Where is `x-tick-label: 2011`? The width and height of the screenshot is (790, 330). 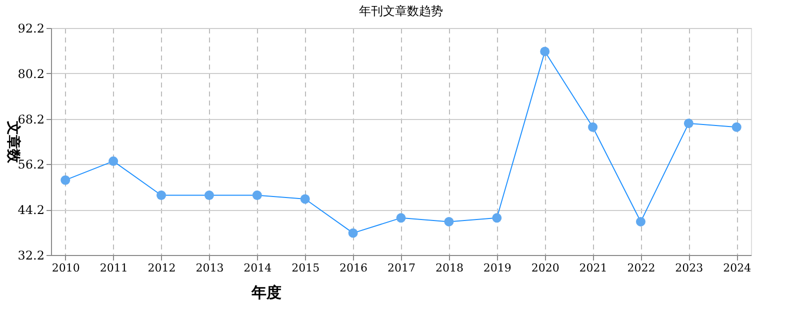 x-tick-label: 2011 is located at coordinates (114, 268).